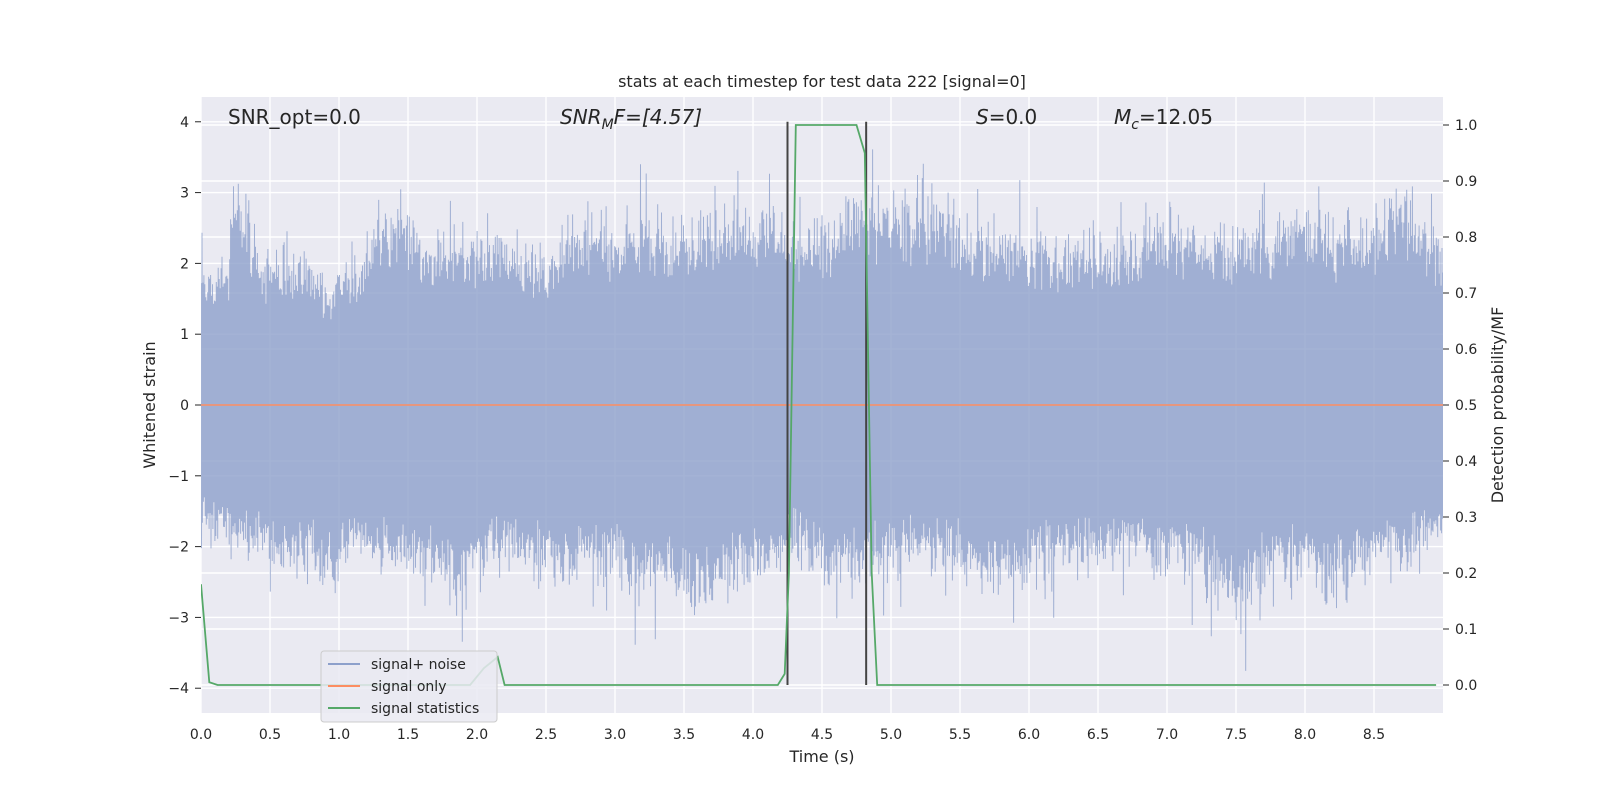 This screenshot has height=800, width=1600. What do you see at coordinates (201, 735) in the screenshot?
I see `x-tick-label: 0.0` at bounding box center [201, 735].